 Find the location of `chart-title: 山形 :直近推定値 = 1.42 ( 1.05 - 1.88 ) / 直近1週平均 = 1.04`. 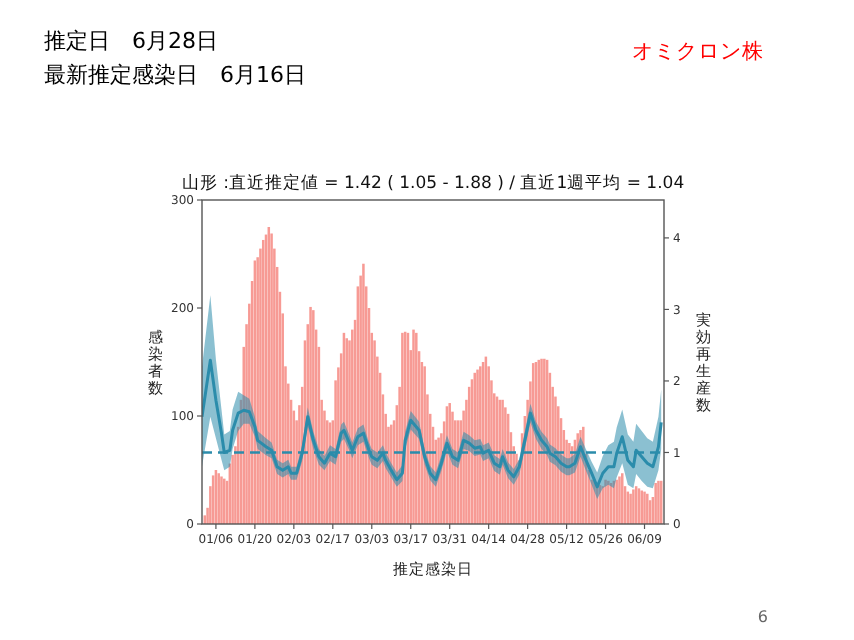

chart-title: 山形 :直近推定値 = 1.42 ( 1.05 - 1.88 ) / 直近1週平均 = 1.04 is located at coordinates (433, 183).